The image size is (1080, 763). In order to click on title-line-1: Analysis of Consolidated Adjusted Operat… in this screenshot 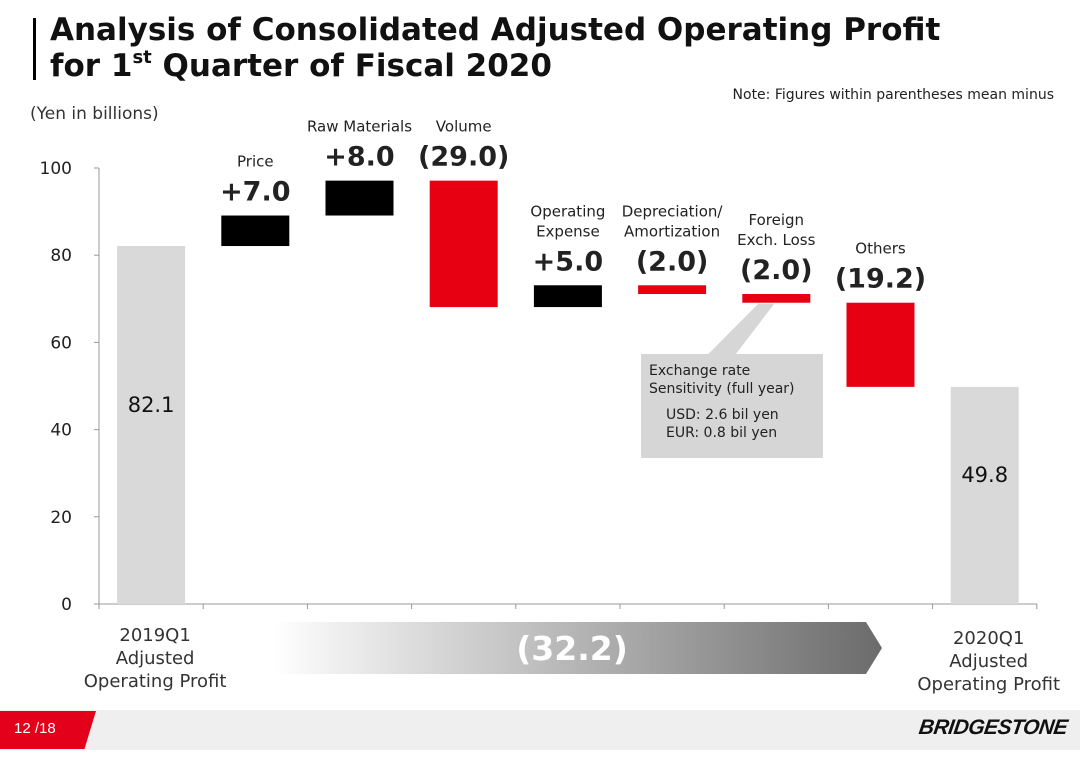, I will do `click(495, 30)`.